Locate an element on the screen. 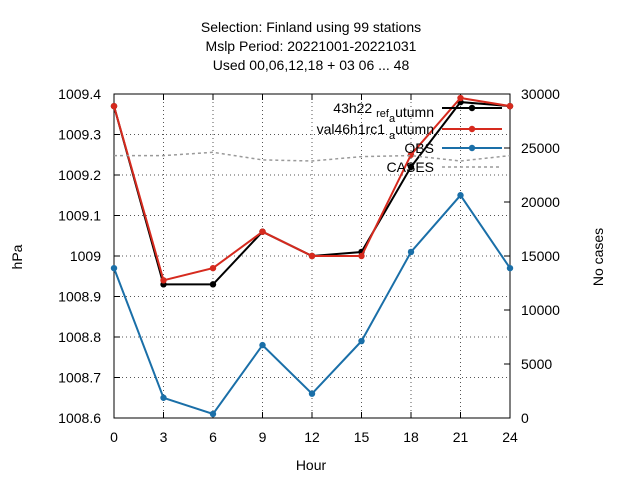 This screenshot has width=640, height=480. x-tick-label-6: 18 is located at coordinates (411, 437).